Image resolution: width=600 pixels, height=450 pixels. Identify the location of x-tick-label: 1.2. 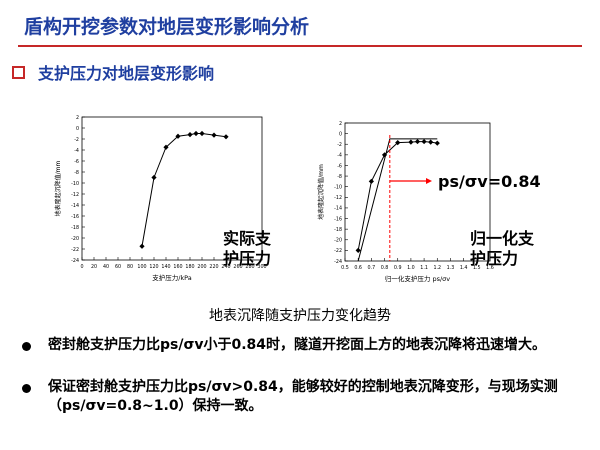
(437, 268).